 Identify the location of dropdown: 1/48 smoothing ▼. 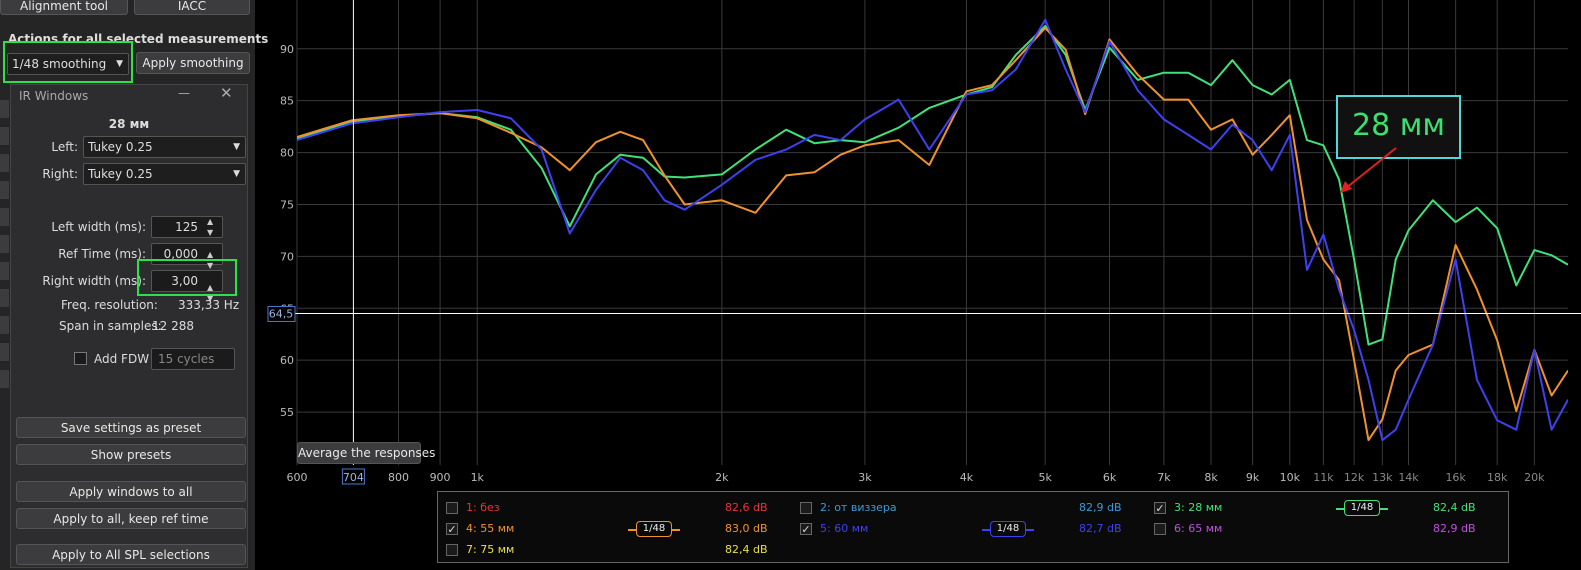
(68, 64).